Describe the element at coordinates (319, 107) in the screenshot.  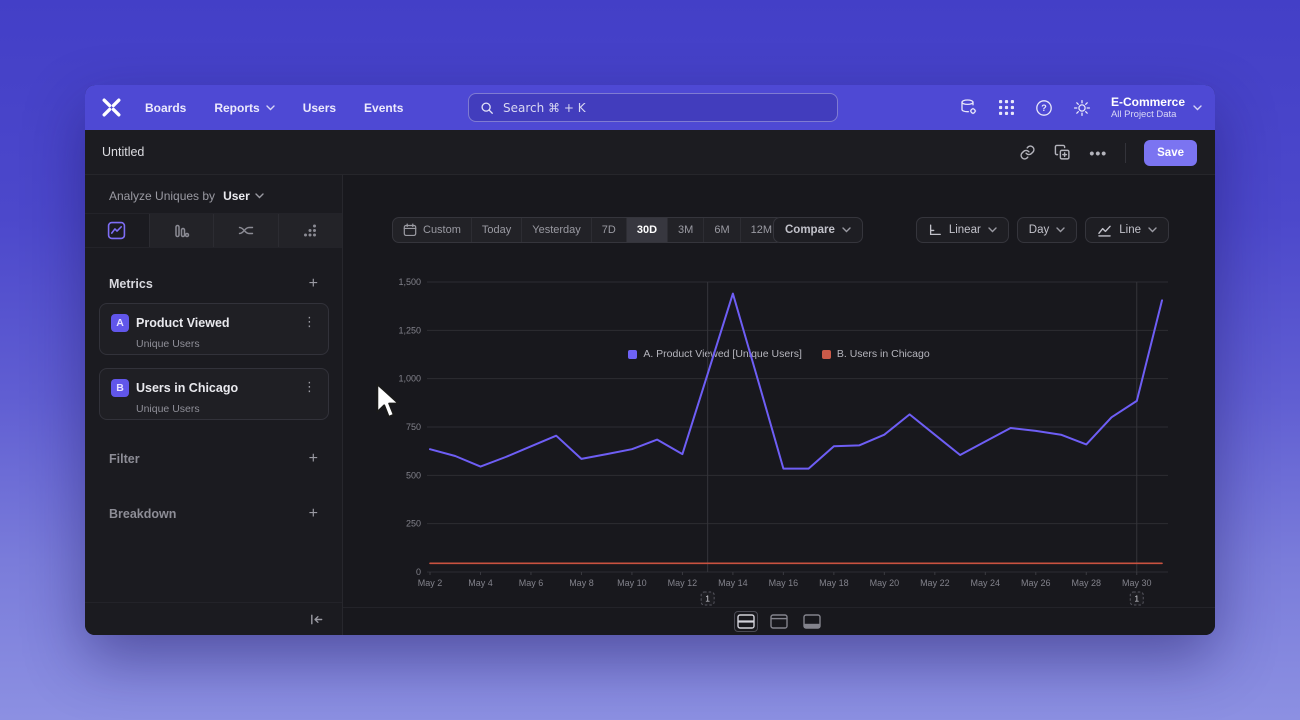
I see `nav-item-users: Users` at that location.